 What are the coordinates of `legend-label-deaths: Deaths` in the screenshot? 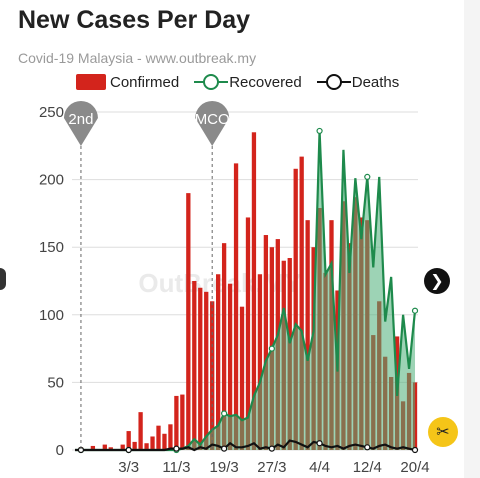 It's located at (375, 82).